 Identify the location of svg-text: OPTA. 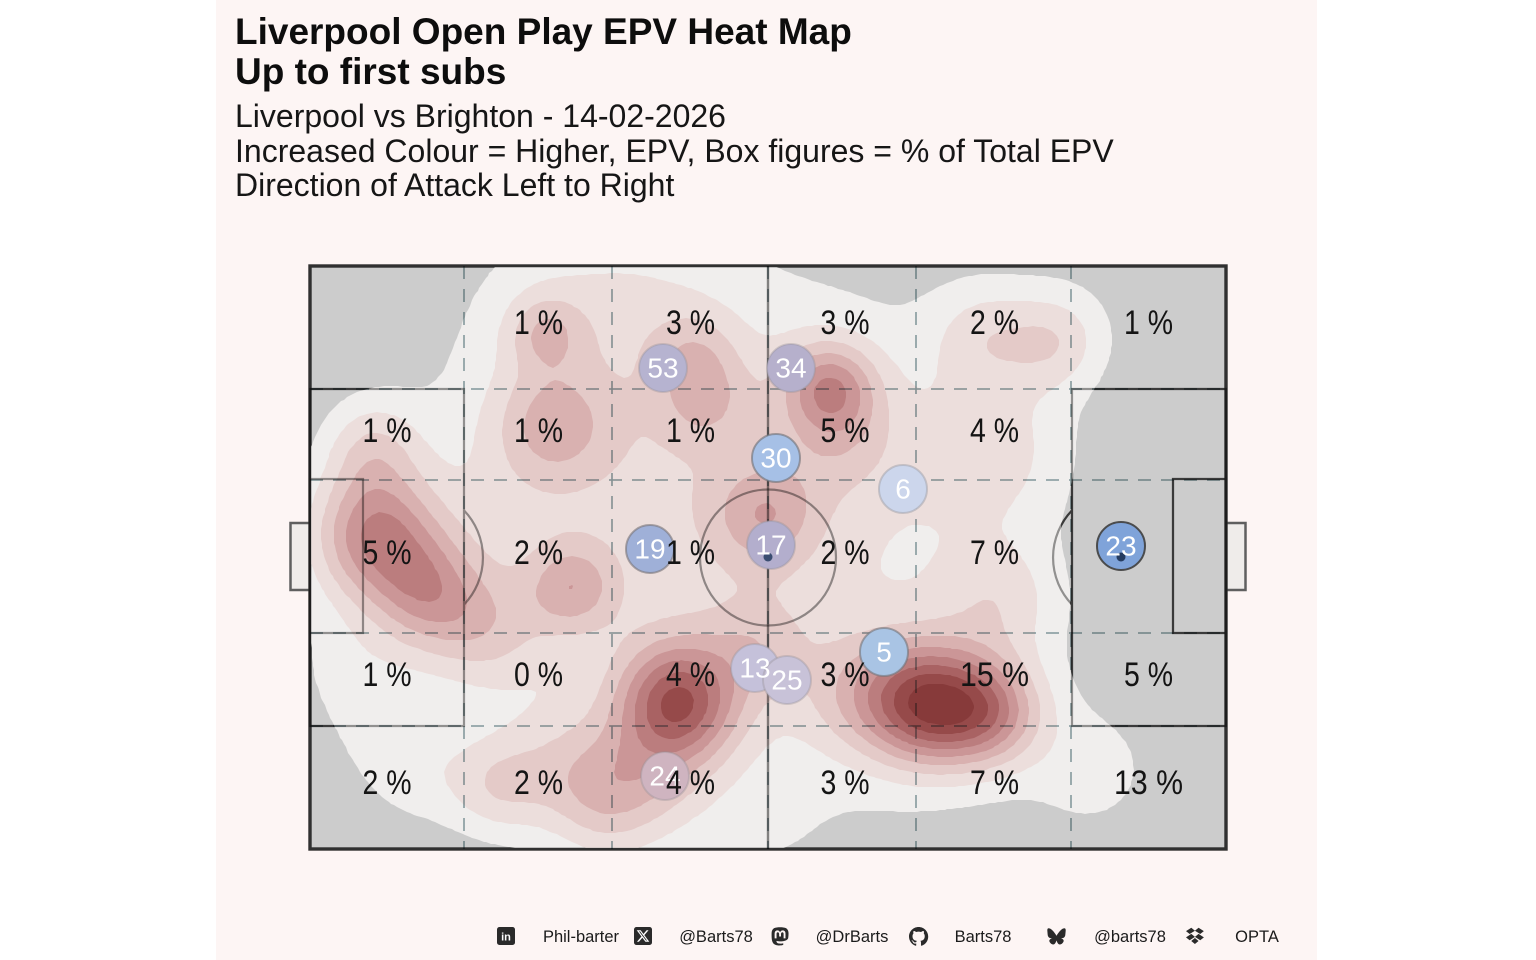
(1257, 937).